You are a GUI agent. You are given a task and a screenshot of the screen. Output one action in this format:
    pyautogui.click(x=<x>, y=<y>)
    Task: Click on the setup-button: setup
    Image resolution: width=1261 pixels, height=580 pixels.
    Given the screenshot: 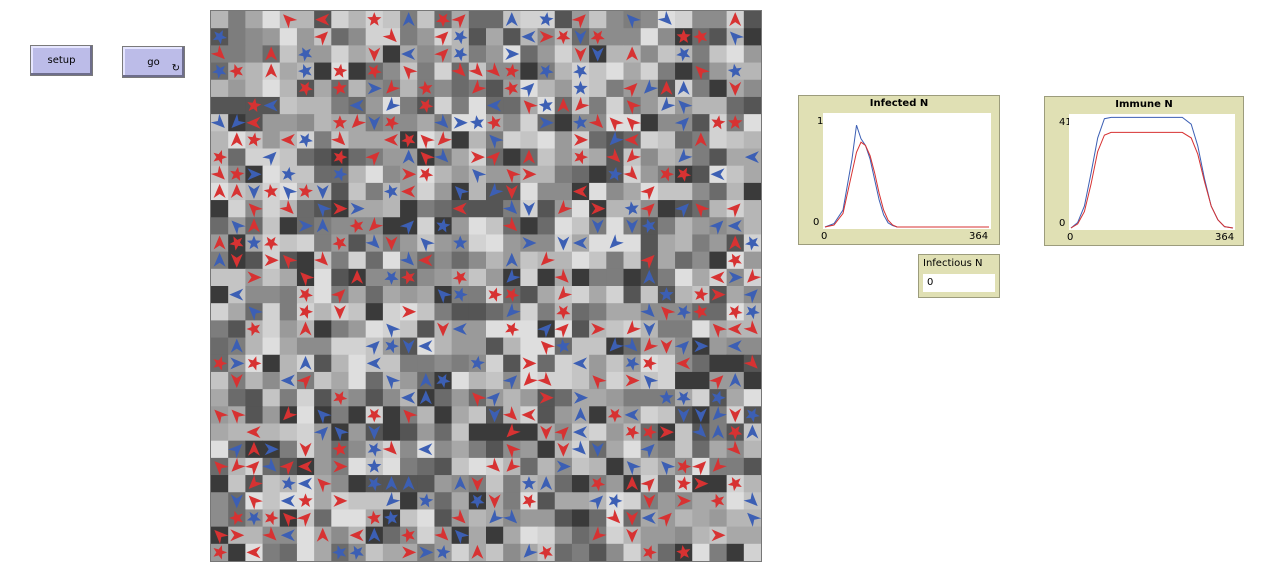 What is the action you would take?
    pyautogui.click(x=61, y=60)
    